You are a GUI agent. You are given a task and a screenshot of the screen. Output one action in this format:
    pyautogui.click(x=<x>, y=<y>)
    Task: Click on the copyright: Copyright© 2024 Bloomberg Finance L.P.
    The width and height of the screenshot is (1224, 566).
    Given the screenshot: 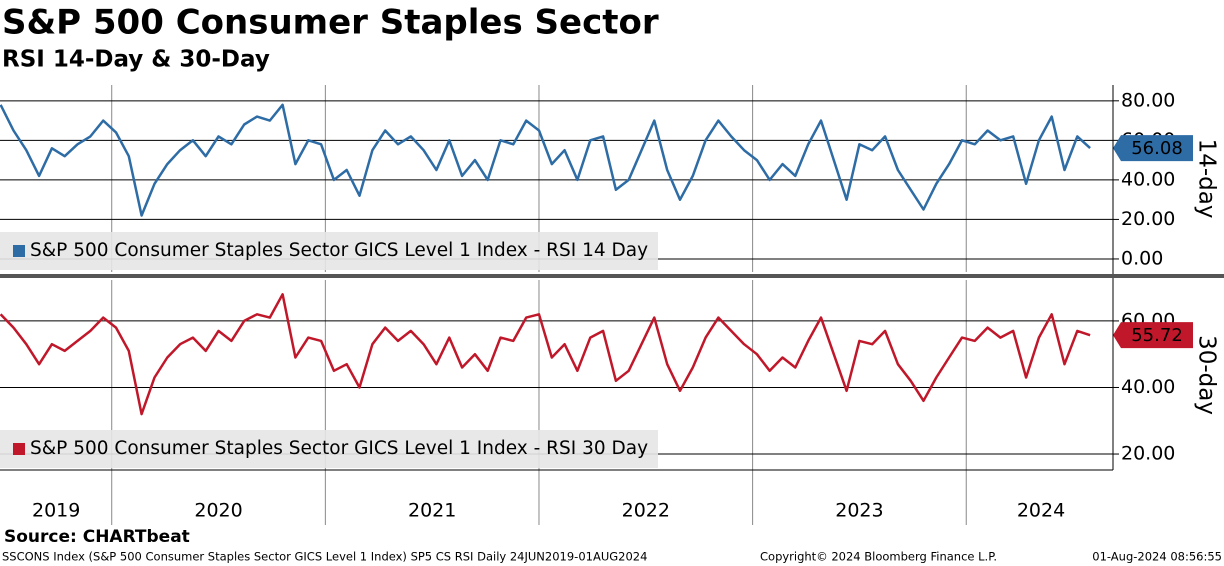 What is the action you would take?
    pyautogui.click(x=878, y=557)
    